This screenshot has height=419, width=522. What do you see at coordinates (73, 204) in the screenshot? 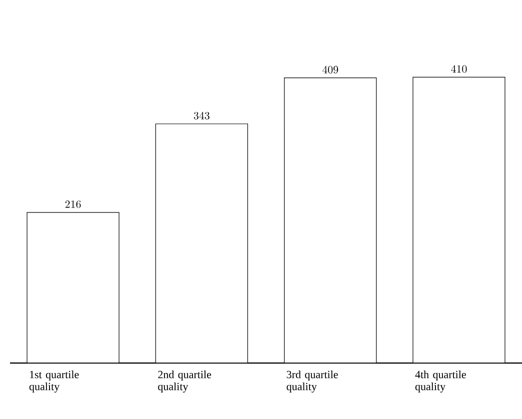
I see `data-label: 216` at bounding box center [73, 204].